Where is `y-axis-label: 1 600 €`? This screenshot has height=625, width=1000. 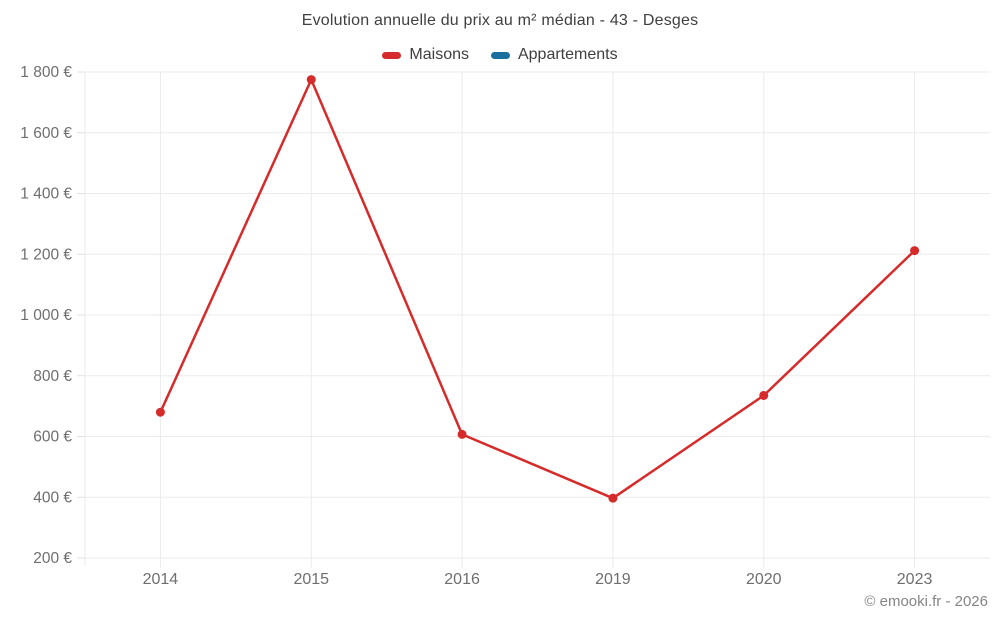
y-axis-label: 1 600 € is located at coordinates (46, 133).